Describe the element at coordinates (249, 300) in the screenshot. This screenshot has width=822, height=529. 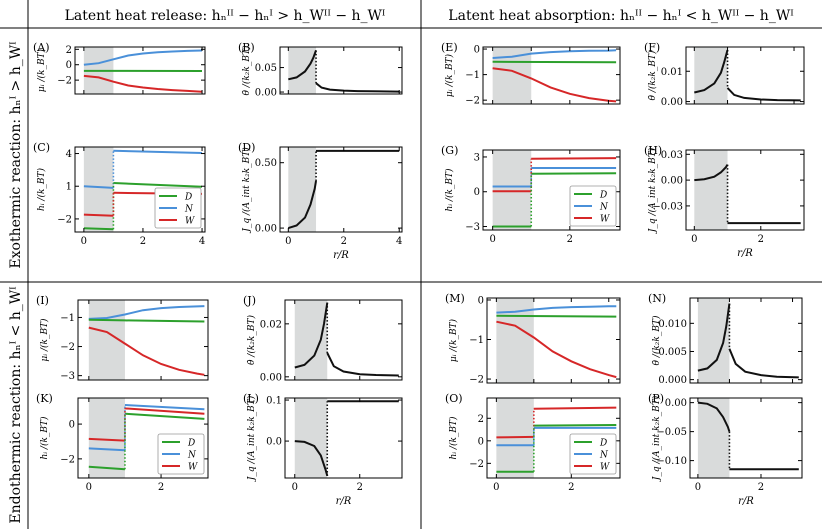
I see `panel-letter: (J)` at that location.